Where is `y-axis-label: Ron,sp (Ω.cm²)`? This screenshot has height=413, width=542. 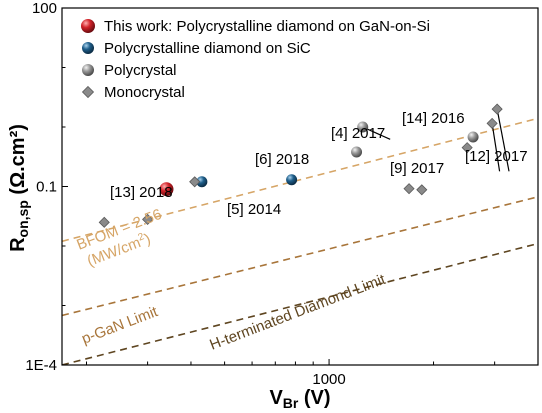 y-axis-label: Ron,sp (Ω.cm²) is located at coordinates (19, 188).